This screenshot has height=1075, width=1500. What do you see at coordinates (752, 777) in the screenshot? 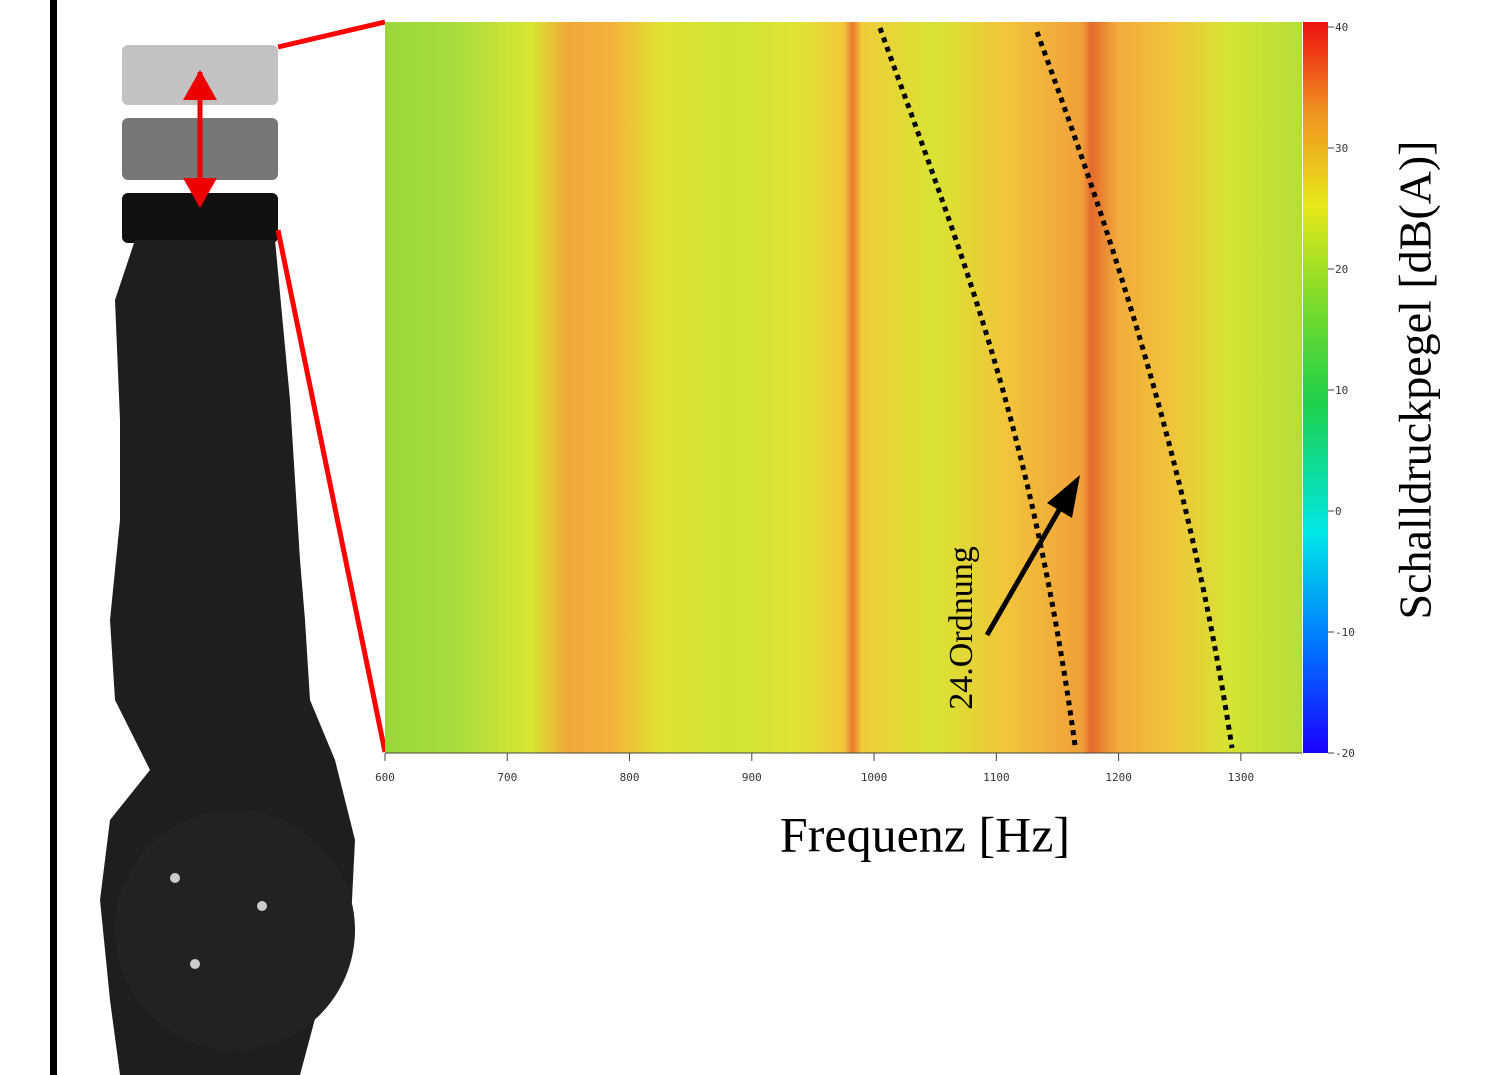
I see `x-tick-label: 900` at bounding box center [752, 777].